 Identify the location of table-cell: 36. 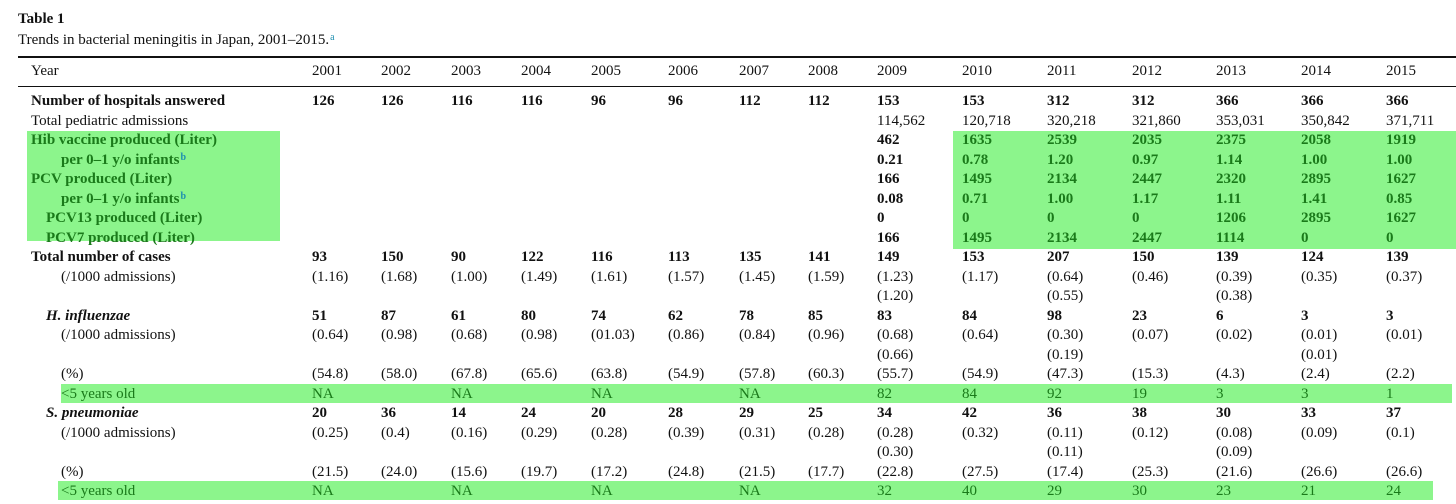
(388, 413).